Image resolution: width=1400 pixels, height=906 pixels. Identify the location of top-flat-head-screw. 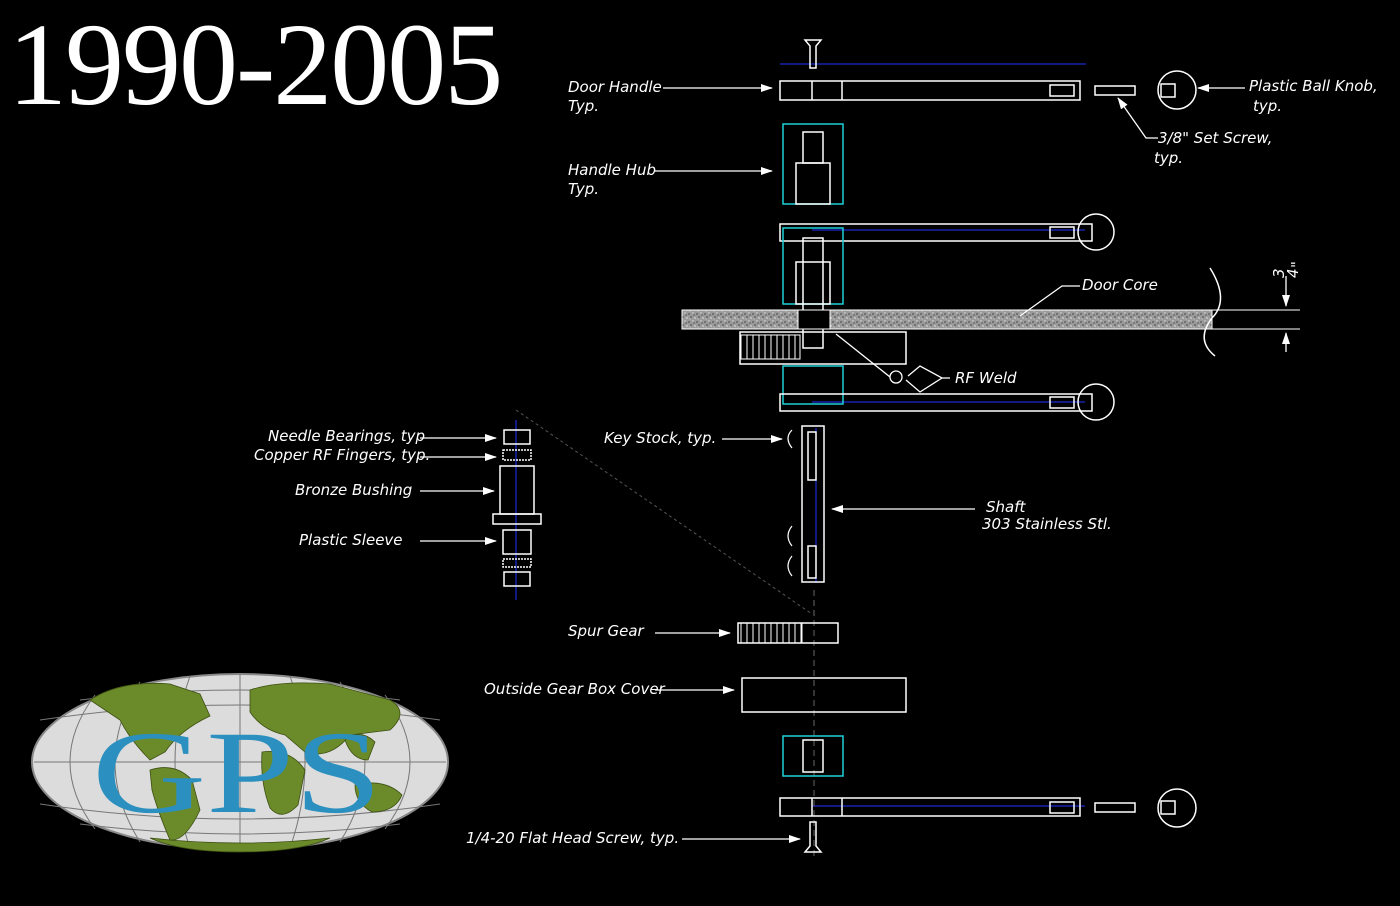
(813, 54).